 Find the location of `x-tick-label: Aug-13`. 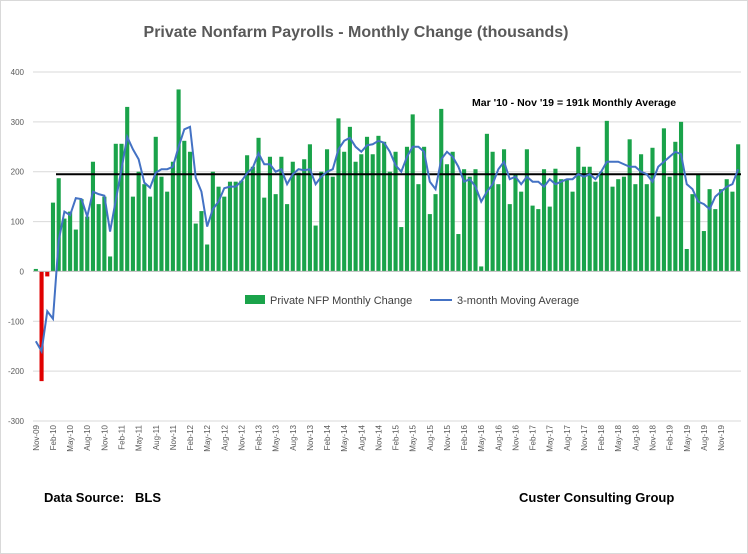

x-tick-label: Aug-13 is located at coordinates (293, 437).